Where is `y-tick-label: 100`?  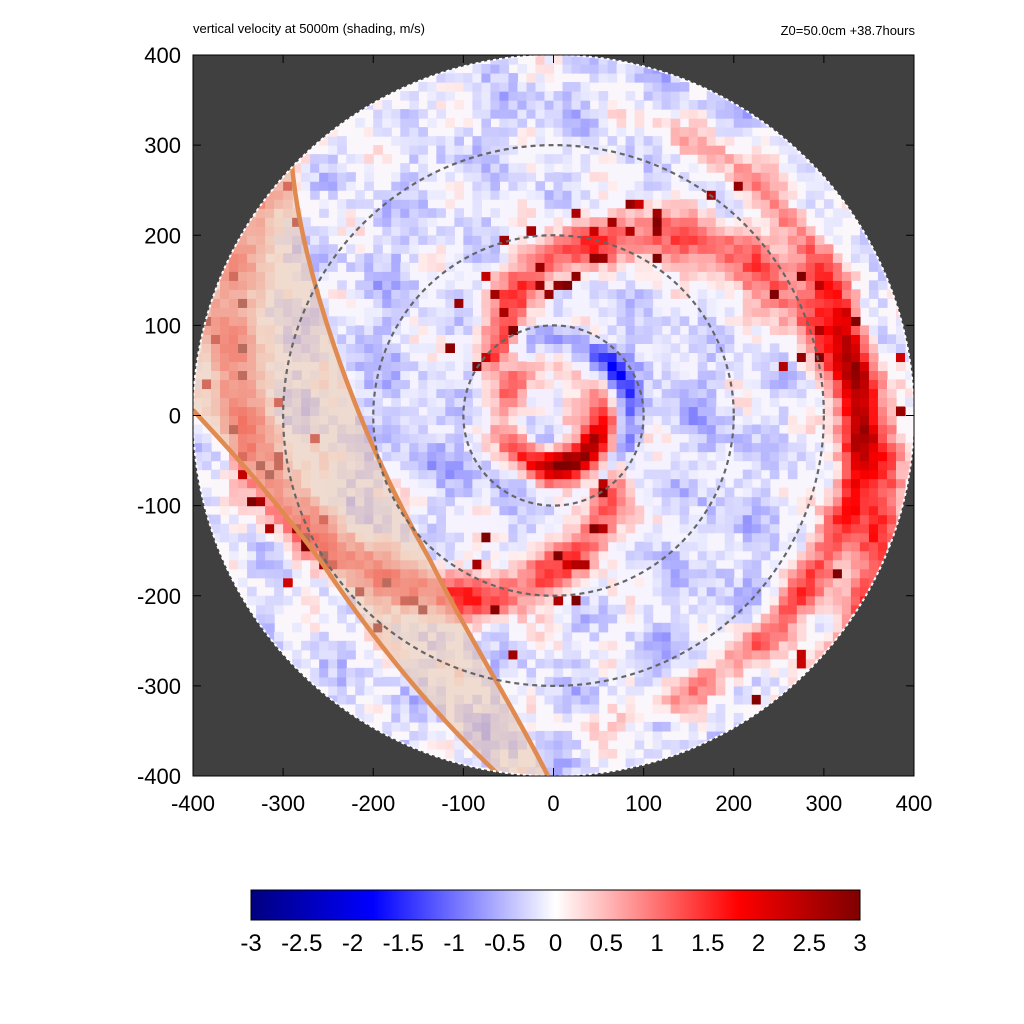
y-tick-label: 100 is located at coordinates (162, 325).